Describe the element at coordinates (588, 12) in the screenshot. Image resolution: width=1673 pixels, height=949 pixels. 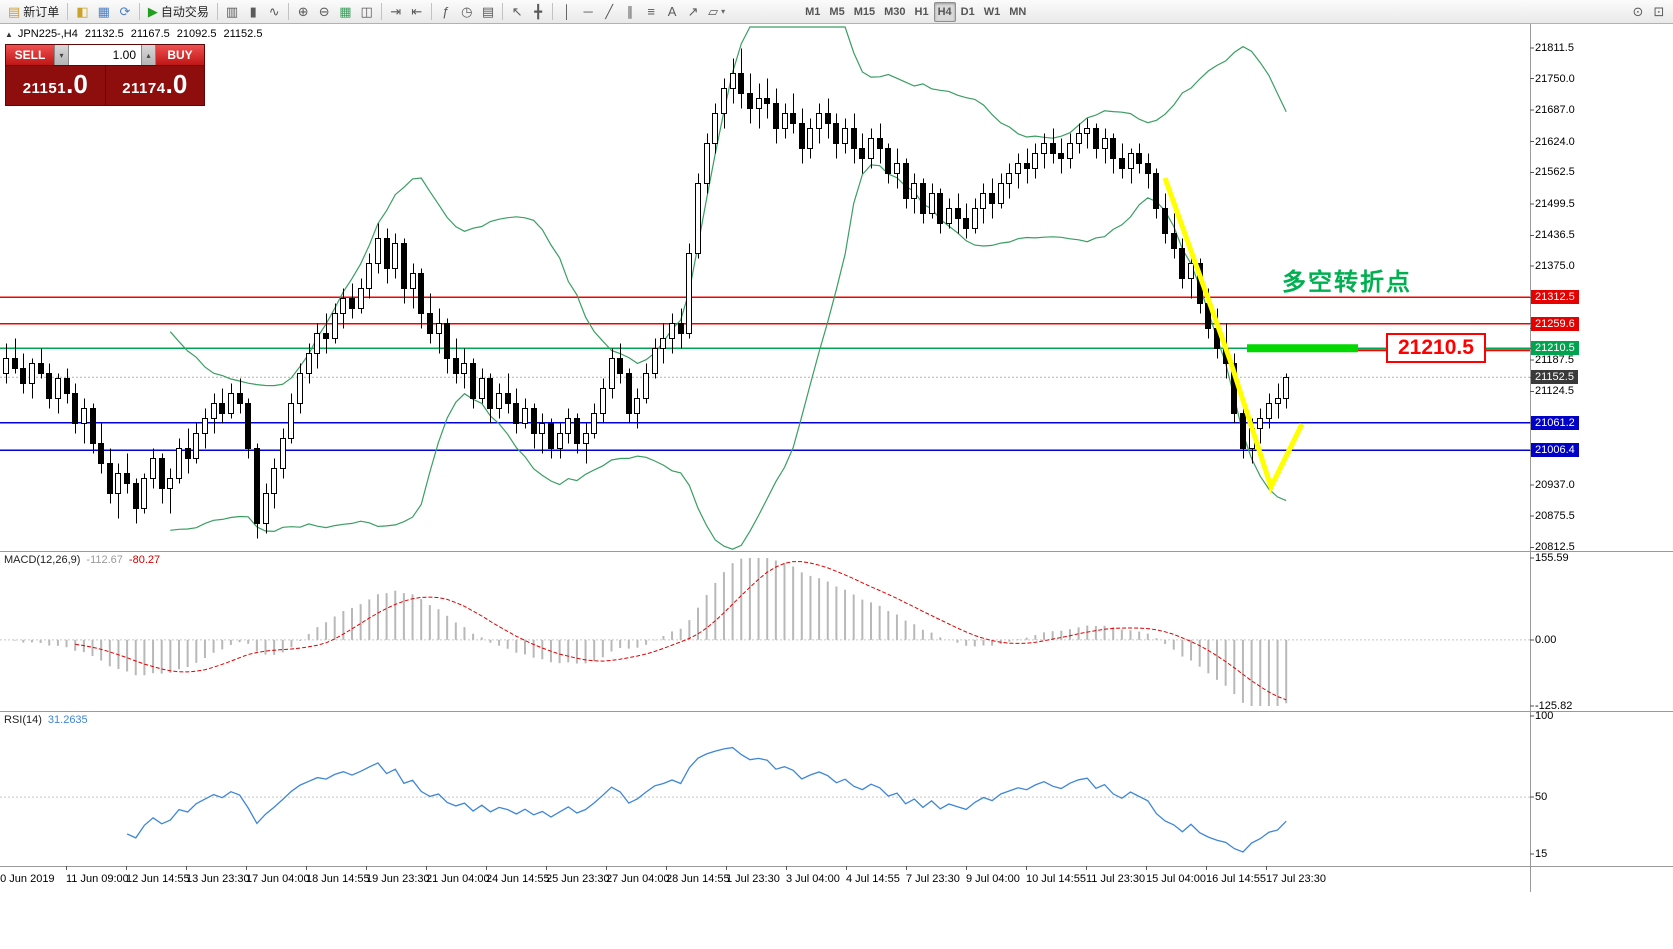
I see `horizontal-line-icon: ─` at that location.